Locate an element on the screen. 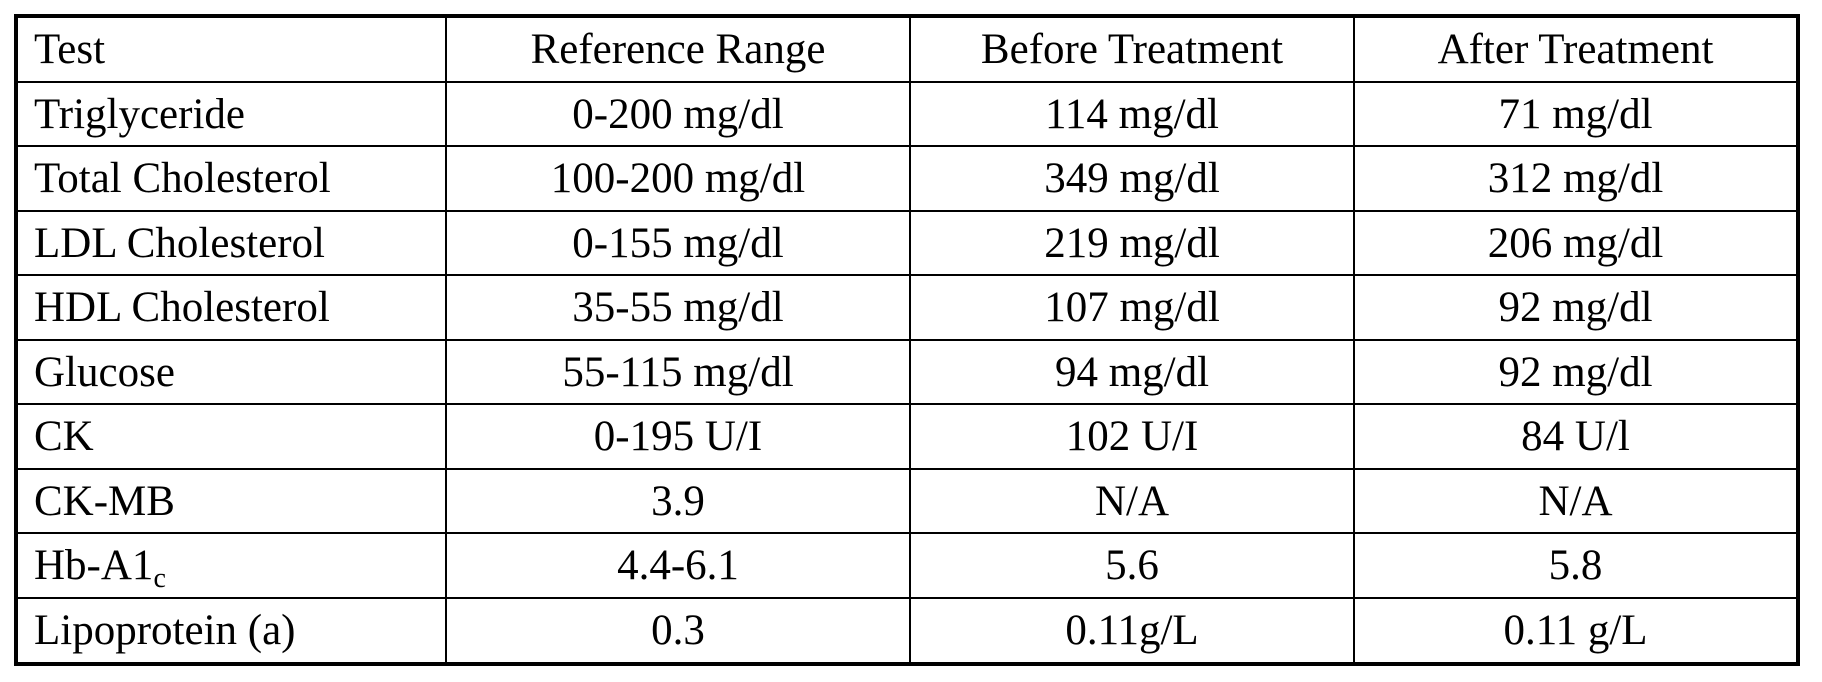 The image size is (1822, 682). test-name-cell: Triglyceride is located at coordinates (231, 114).